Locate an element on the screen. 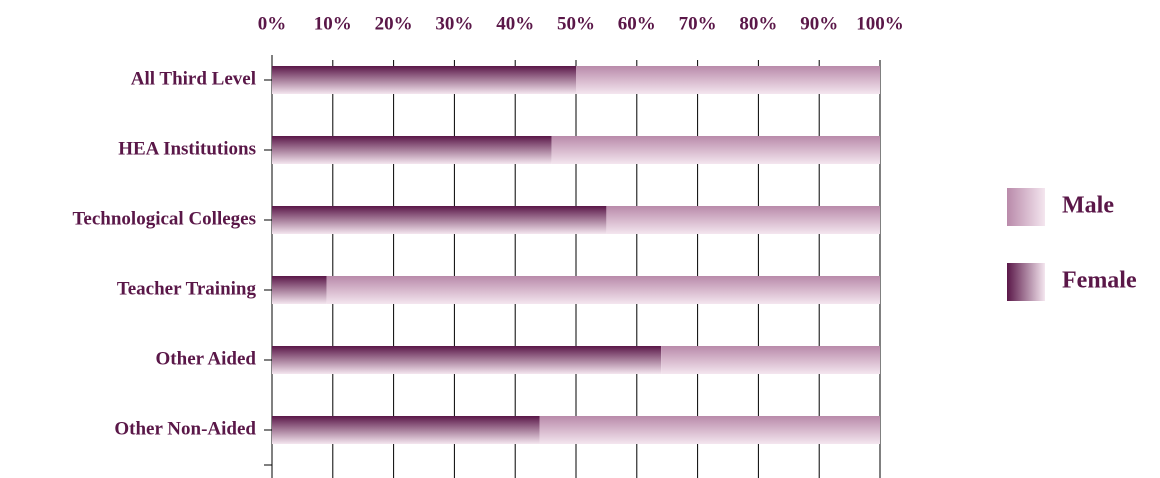  y-tick-label: Other Non-Aided is located at coordinates (185, 428).